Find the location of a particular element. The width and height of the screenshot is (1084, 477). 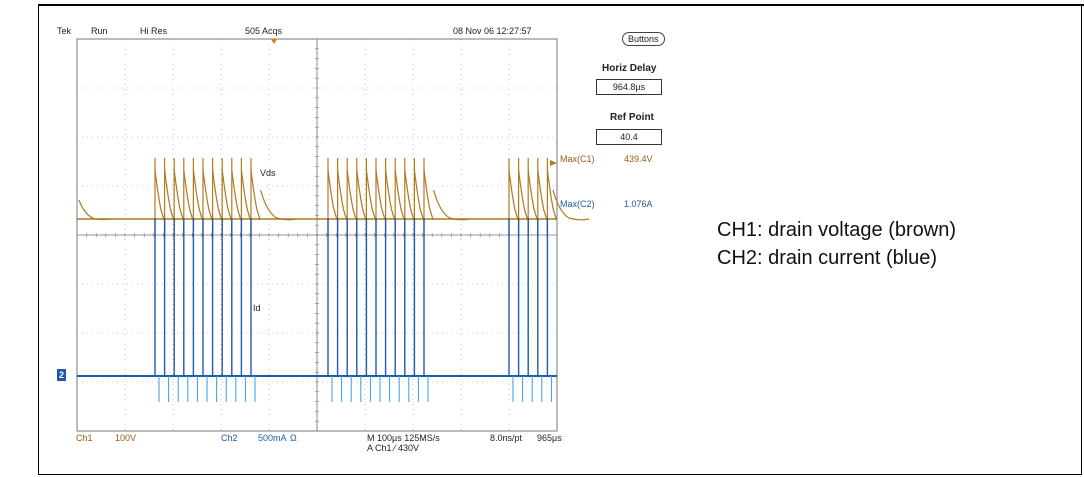

acquisition-mode: Hi Res is located at coordinates (154, 31).